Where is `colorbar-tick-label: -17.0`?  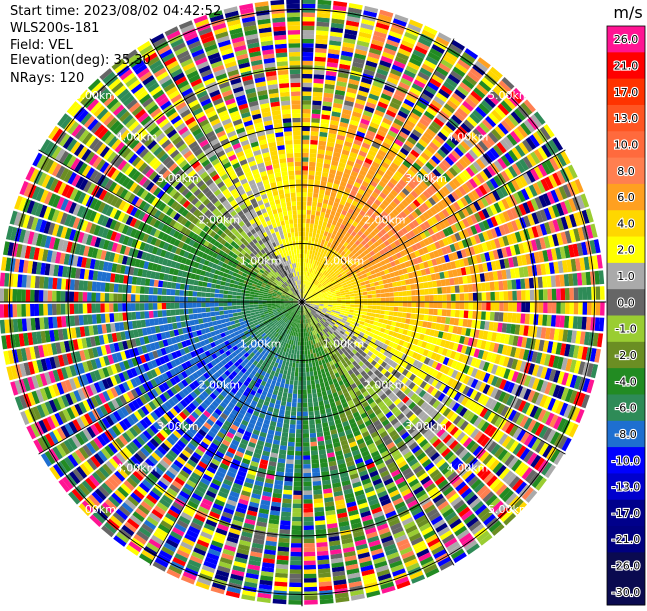
colorbar-tick-label: -17.0 is located at coordinates (626, 513).